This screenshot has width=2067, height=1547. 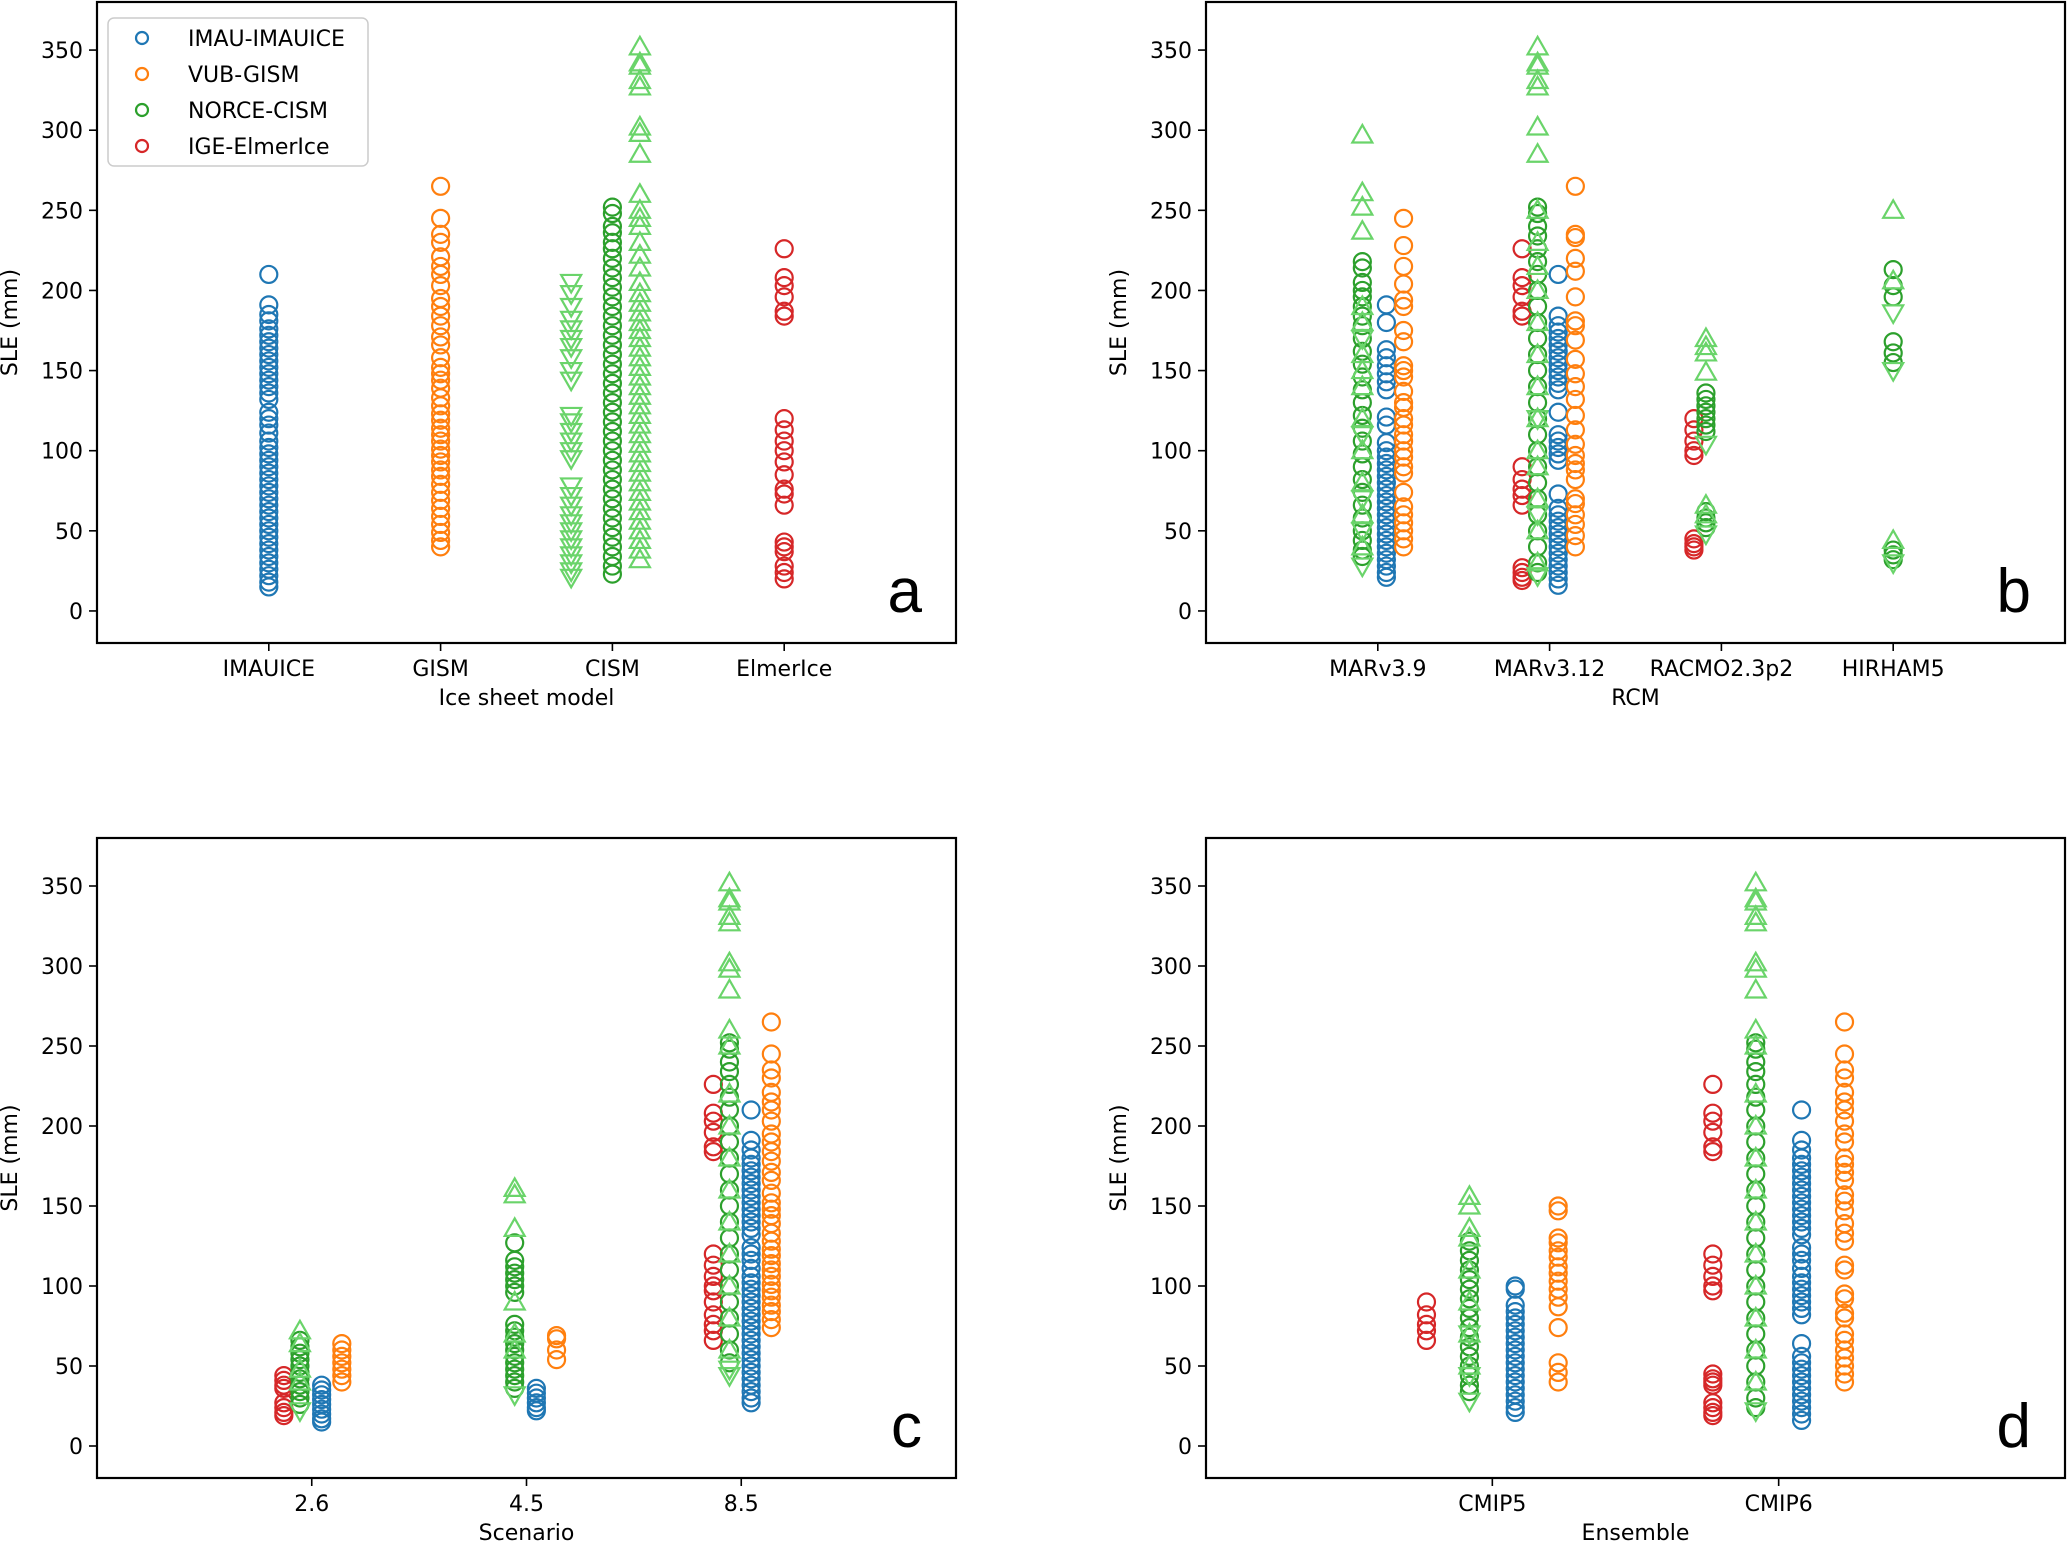 What do you see at coordinates (62, 887) in the screenshot?
I see `y-tick-label: 350` at bounding box center [62, 887].